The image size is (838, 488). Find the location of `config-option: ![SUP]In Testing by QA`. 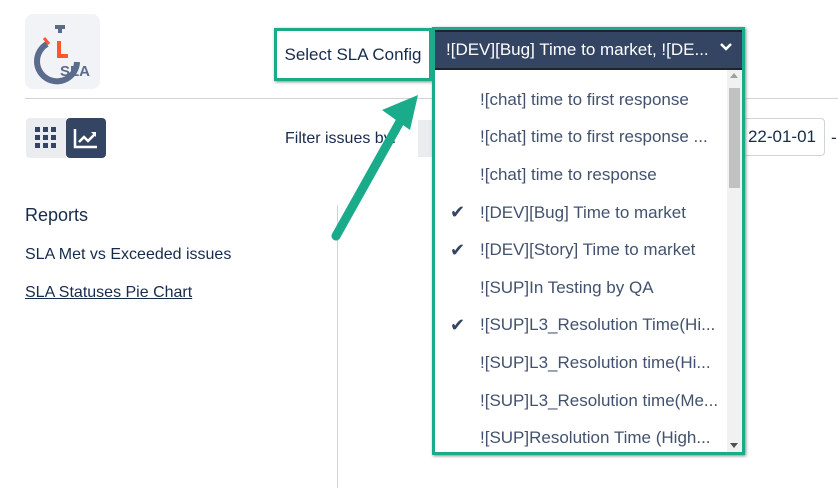

config-option: ![SUP]In Testing by QA is located at coordinates (581, 288).